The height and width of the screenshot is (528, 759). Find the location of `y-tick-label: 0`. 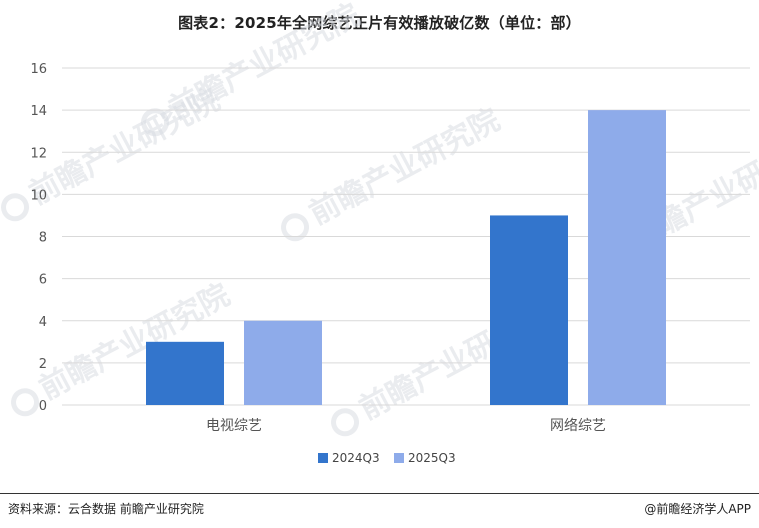

y-tick-label: 0 is located at coordinates (43, 406).